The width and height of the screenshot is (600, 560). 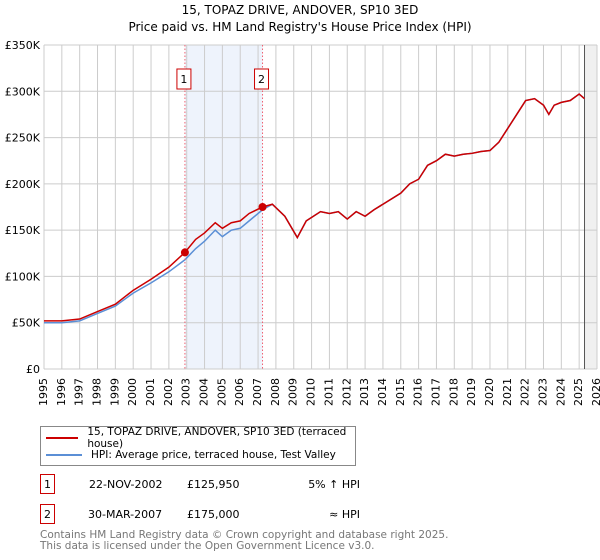 What do you see at coordinates (168, 392) in the screenshot?
I see `x-tick-label: 2002` at bounding box center [168, 392].